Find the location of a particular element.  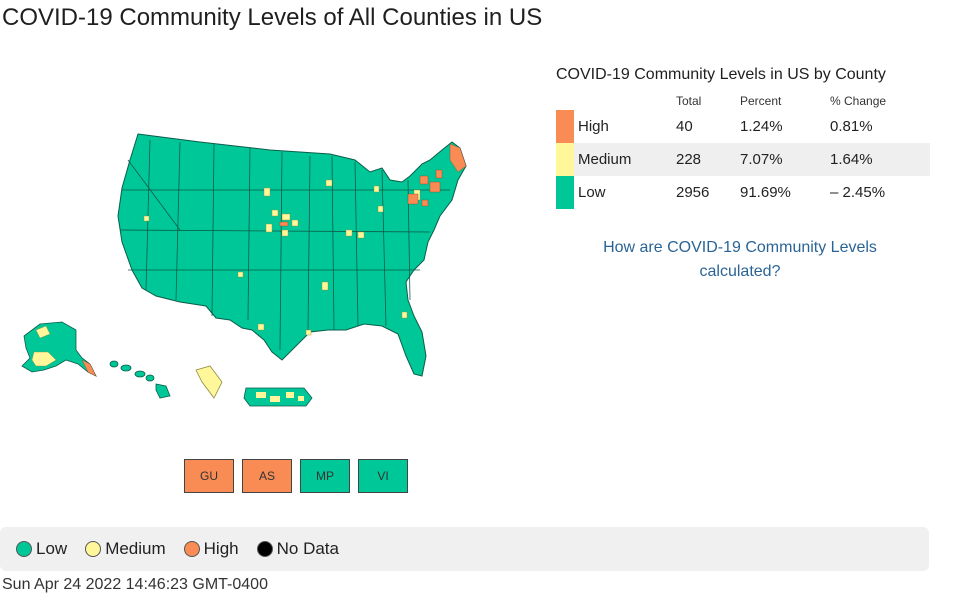

medium-counties is located at coordinates (282, 257).